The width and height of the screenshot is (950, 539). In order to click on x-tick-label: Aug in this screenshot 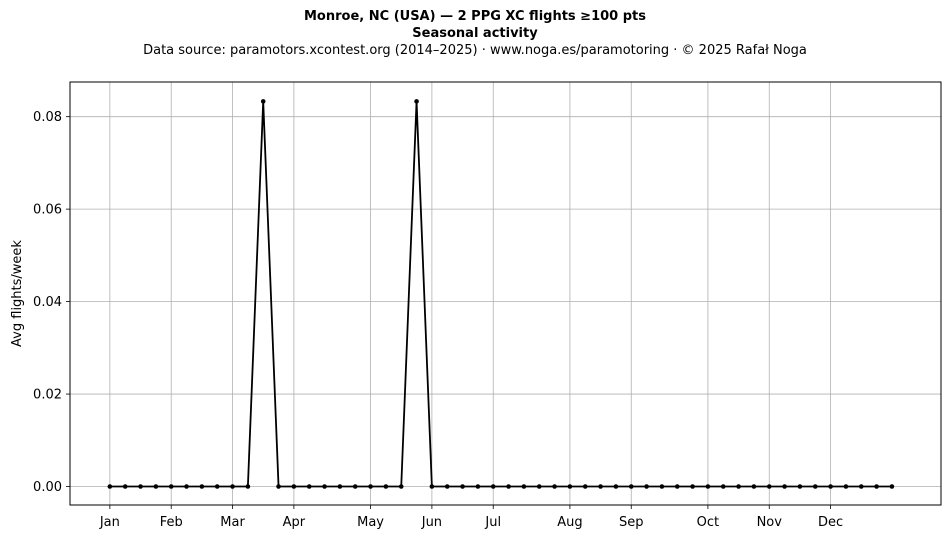, I will do `click(569, 522)`.